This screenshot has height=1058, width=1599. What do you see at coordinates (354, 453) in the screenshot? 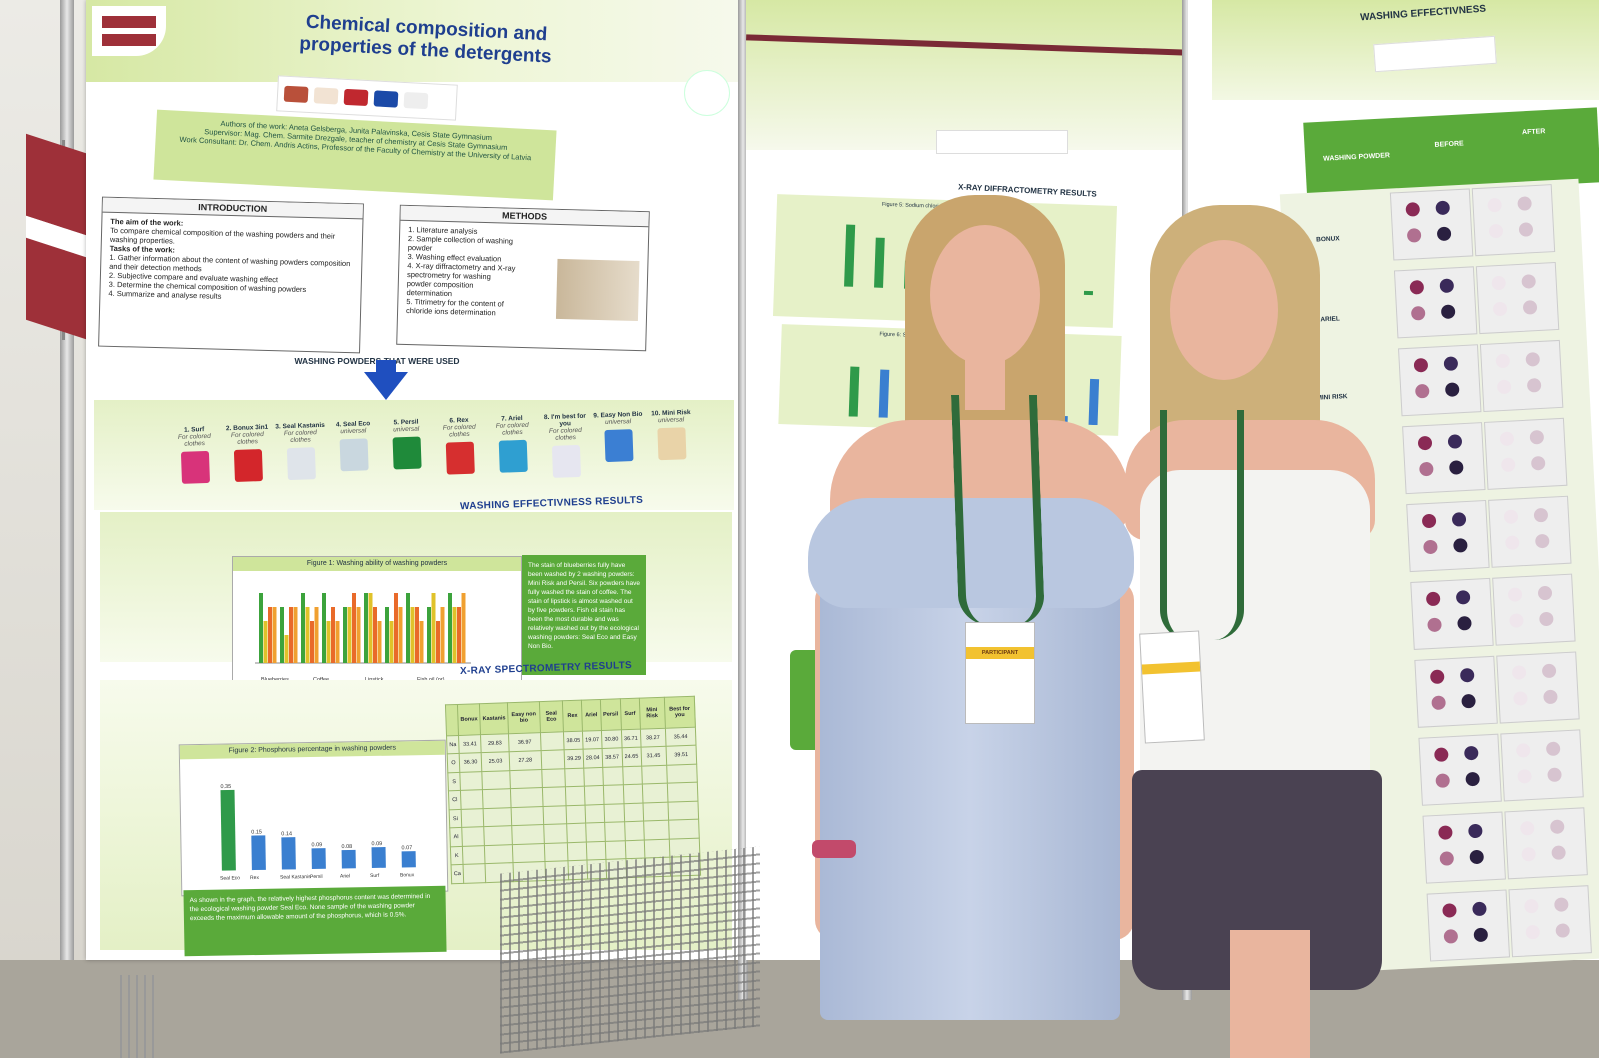
I see `powder-item: 4. Seal Eco universal` at bounding box center [354, 453].